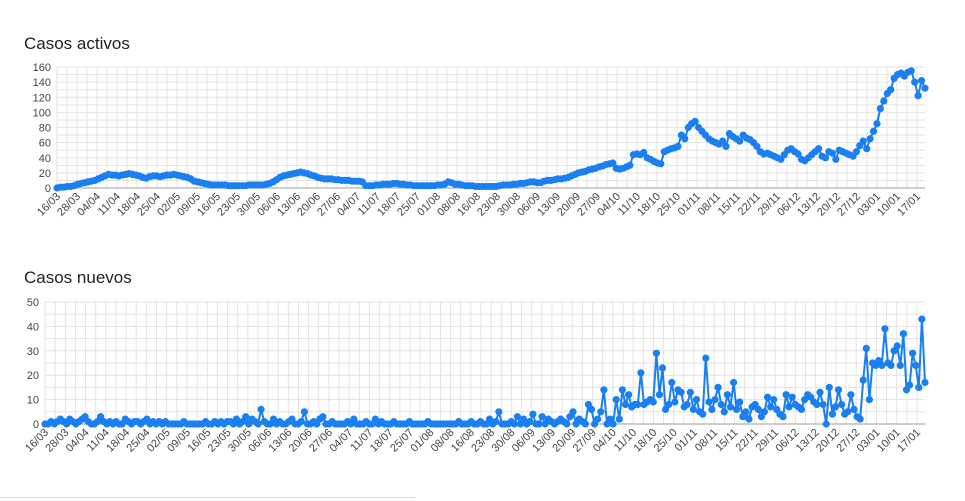 The width and height of the screenshot is (965, 501). What do you see at coordinates (605, 441) in the screenshot?
I see `x-tick-label: 04/10` at bounding box center [605, 441].